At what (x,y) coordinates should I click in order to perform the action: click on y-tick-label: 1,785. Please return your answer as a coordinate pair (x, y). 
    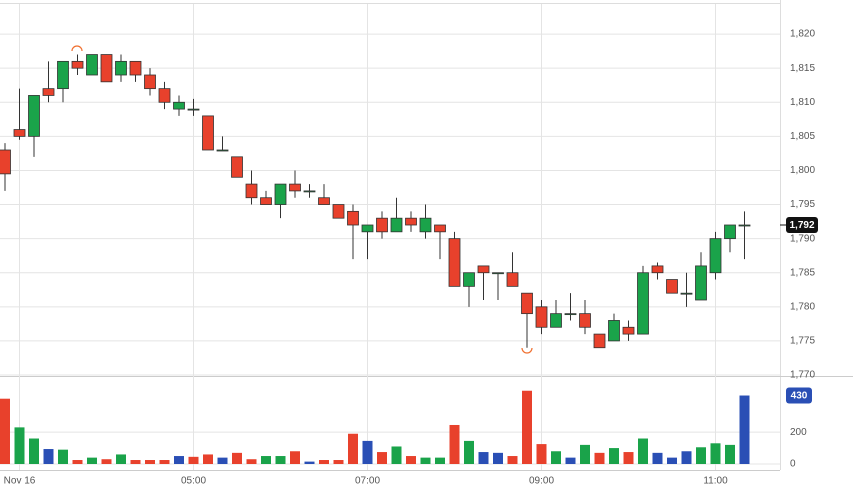
    Looking at the image, I should click on (802, 272).